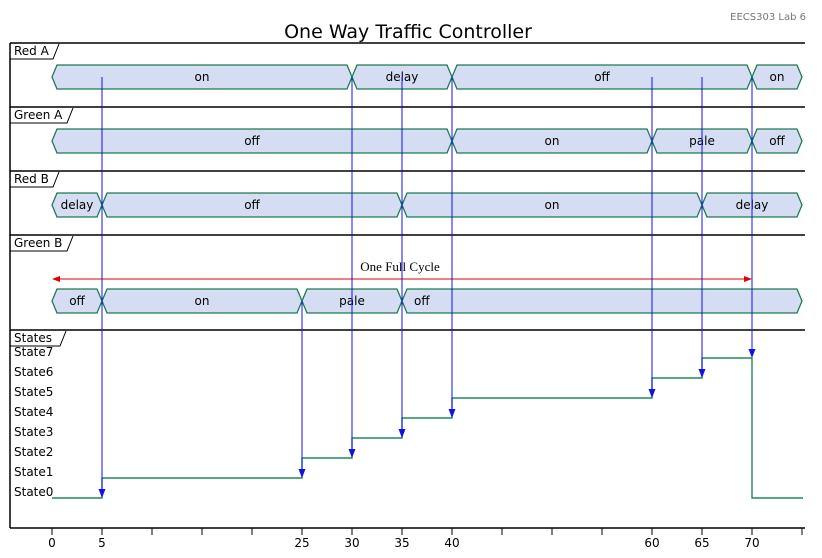 This screenshot has width=822, height=558. What do you see at coordinates (301, 543) in the screenshot?
I see `axis-tick-label: 25` at bounding box center [301, 543].